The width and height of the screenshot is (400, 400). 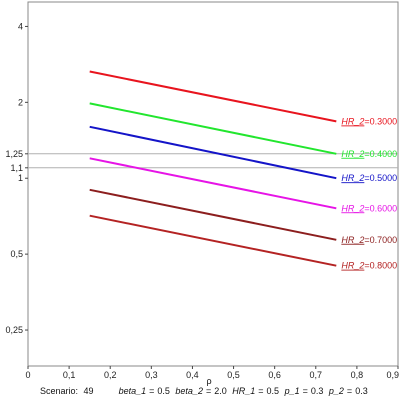 What do you see at coordinates (20, 26) in the screenshot?
I see `y-tick-label-6: 4` at bounding box center [20, 26].